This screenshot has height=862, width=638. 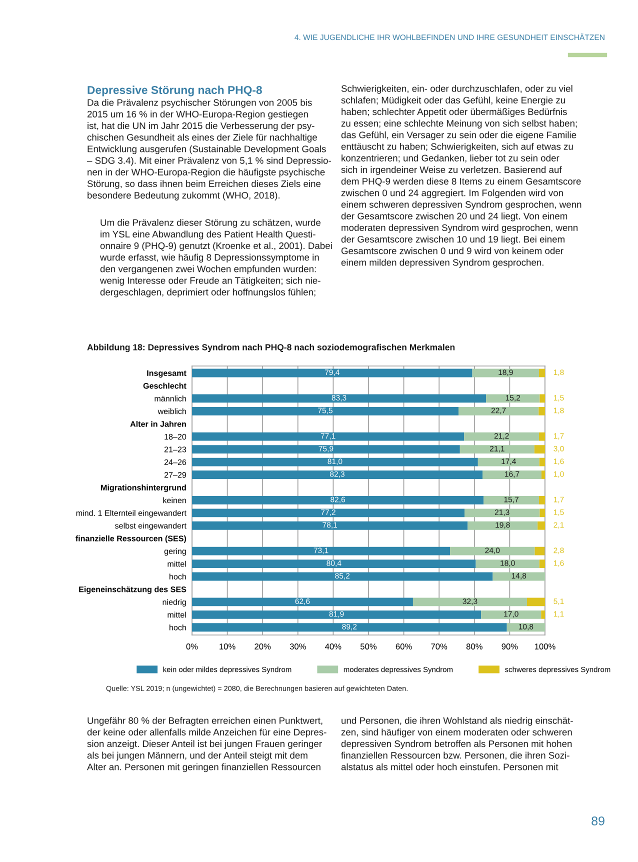 I want to click on text: Schwierigkeiten, ein- oder durchzuschlafen, oder zu viel schlafen; Müdigkeit oder das Gefühl, keine Energie zu haben; schlechter Appetit oder übermäßiges Bedürfnis zu essen; eine schlechte Meinung von sich selbst haben; das Gefühl, ein Versager zu sein oder die eigene Familie enttäuscht zu haben; Schwierigkeiten, sich auf etwas zu konzentrieren; und Gedanken, lieber tot zu sein oder sich in irgendeiner Weise zu verletzen. Basierend auf dem PHQ-9 werden diese 8 Items zu einem Gesamtscore zwischen 0 und 24 aggregiert. Im Folgenden wird von einem schweren depressiven Syndrom gesprochen, wenn der Gesamtscore zwischen 20 und 24 liegt. Von einem moderaten depressiven Syndrom wird gesprochen, wenn der Gesamtscore zwischen 10 und 19 liegt. Bei einem Gesamtscore zwischen 0 und 9 wird von keinem oder einem milden depressiven Syndrom gesprochen., so click(x=461, y=176).